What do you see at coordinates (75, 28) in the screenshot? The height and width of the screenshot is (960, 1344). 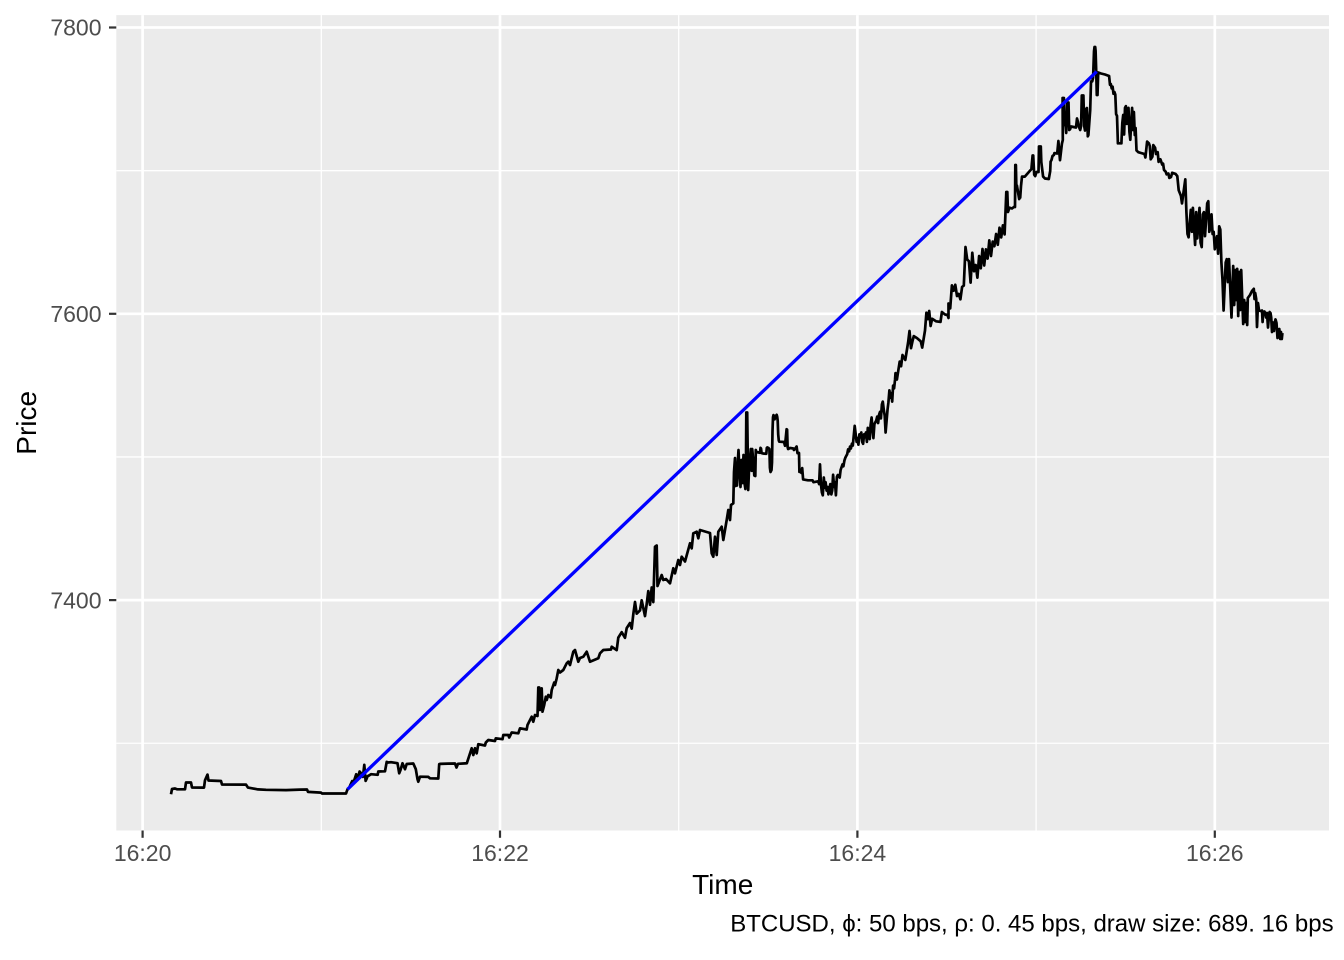 I see `svg-text: 7800` at bounding box center [75, 28].